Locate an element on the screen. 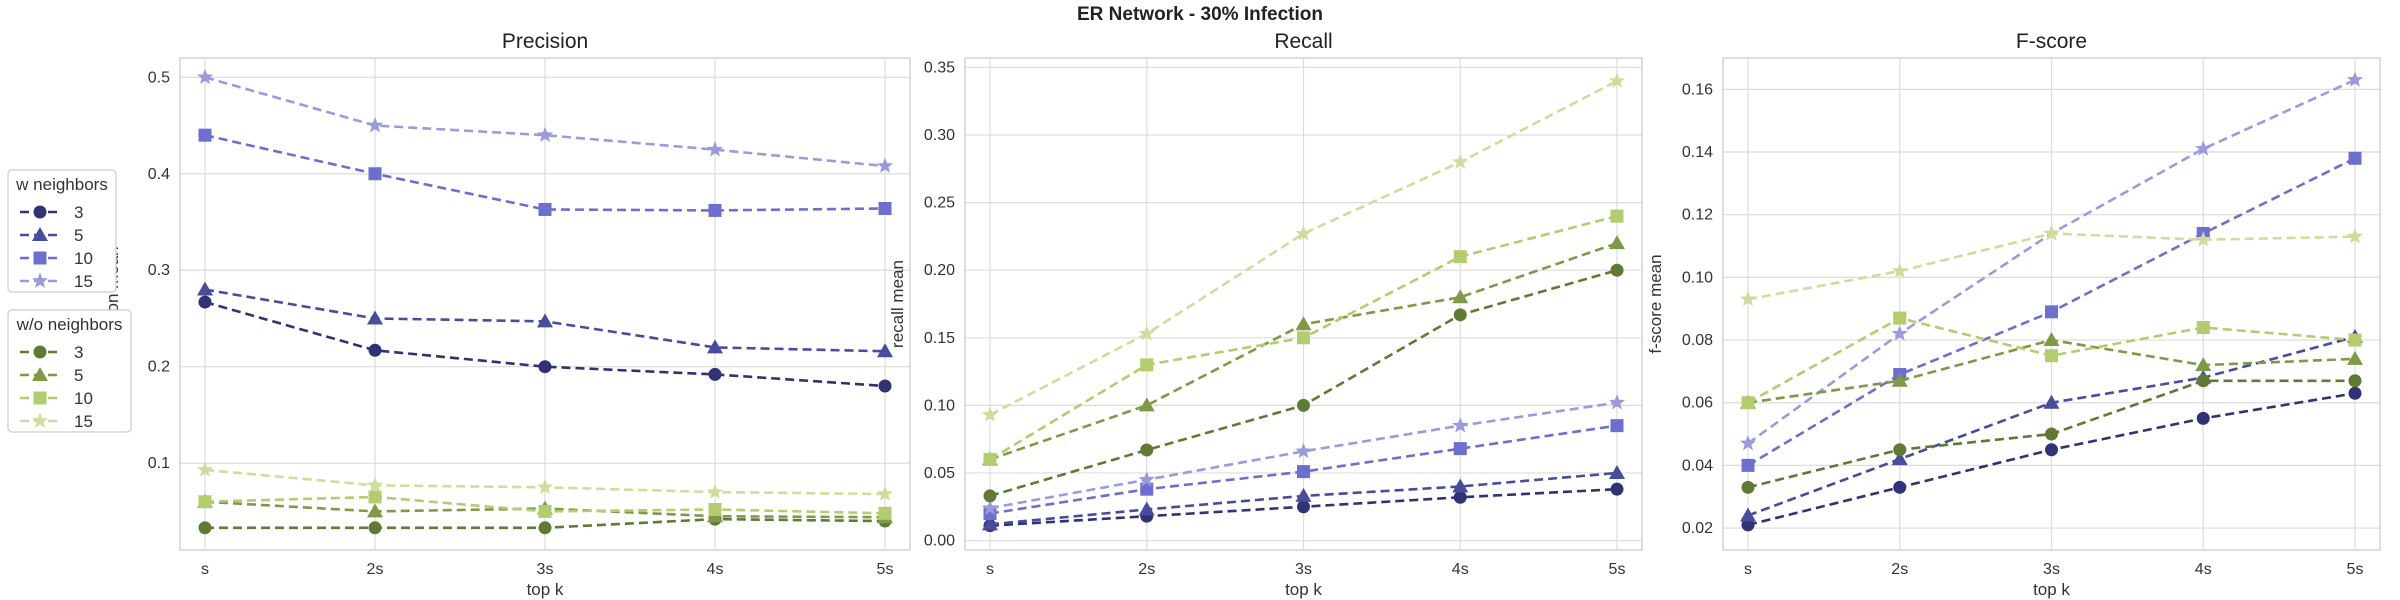  f-score-y-tick-label: 0.14 is located at coordinates (1697, 152).